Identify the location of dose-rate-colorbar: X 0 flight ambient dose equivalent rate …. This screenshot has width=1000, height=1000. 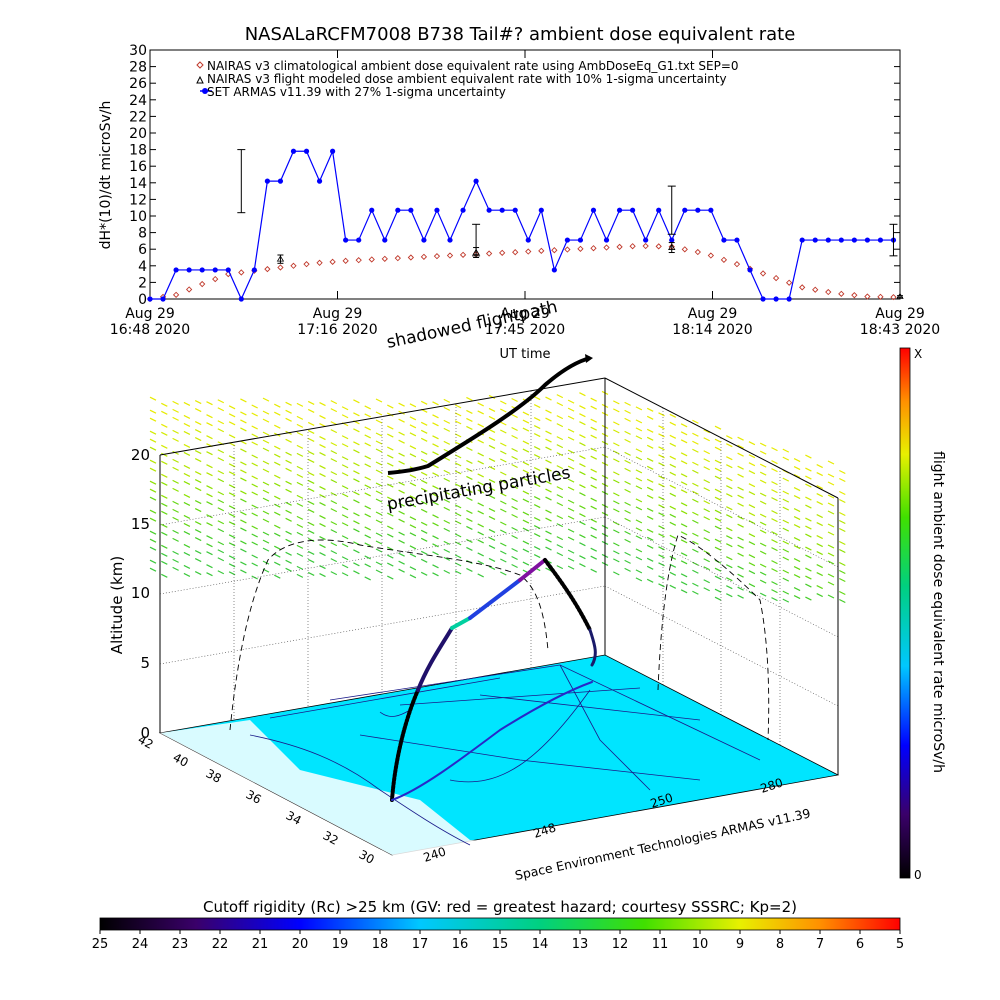
(922, 614).